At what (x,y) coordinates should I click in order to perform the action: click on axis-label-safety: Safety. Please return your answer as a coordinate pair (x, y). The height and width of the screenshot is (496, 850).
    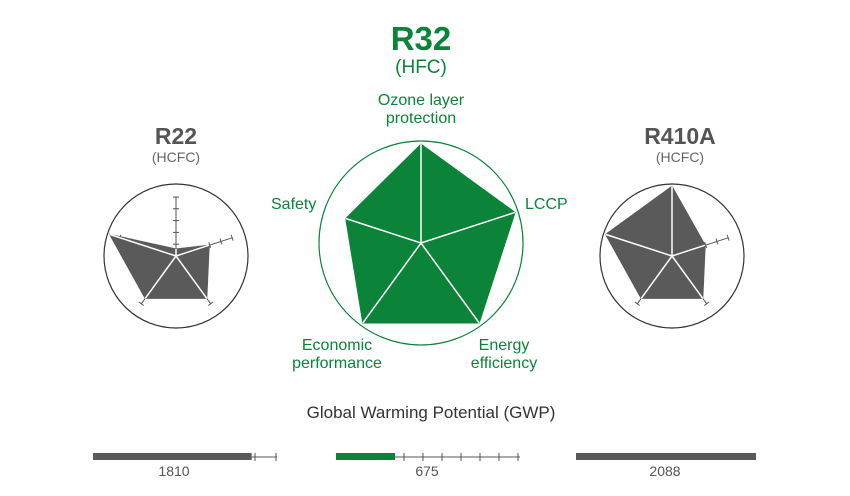
    Looking at the image, I should click on (294, 204).